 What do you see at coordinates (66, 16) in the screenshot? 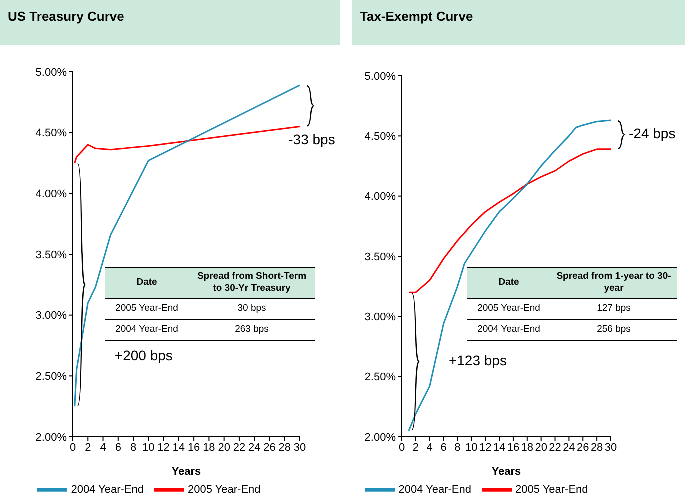
I see `chart-title: US Treasury Curve` at bounding box center [66, 16].